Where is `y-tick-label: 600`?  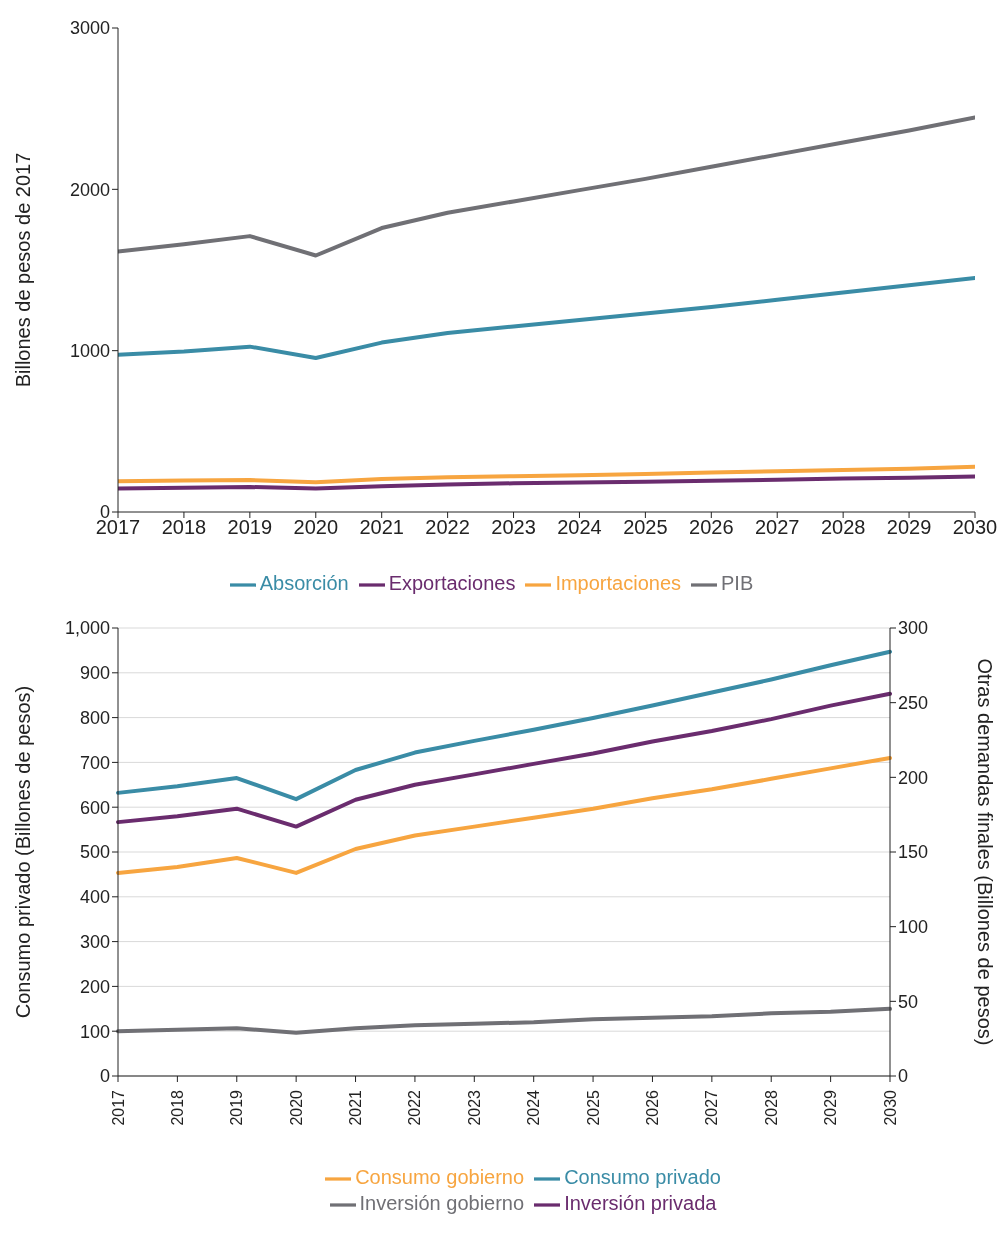
y-tick-label: 600 is located at coordinates (94, 807).